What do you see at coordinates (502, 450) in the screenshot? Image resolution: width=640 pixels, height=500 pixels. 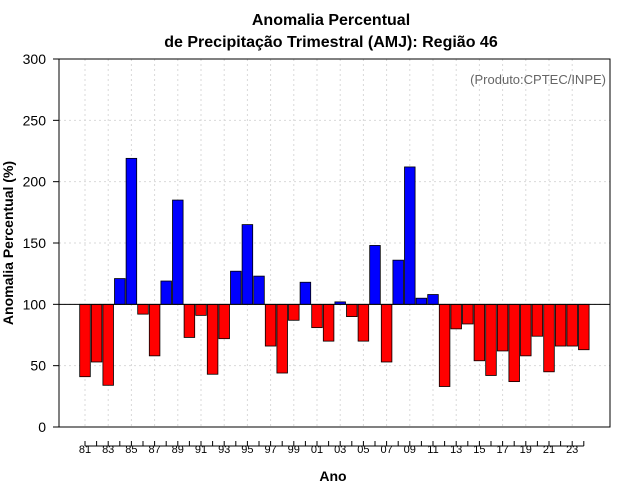 I see `x-tick-label: 17` at bounding box center [502, 450].